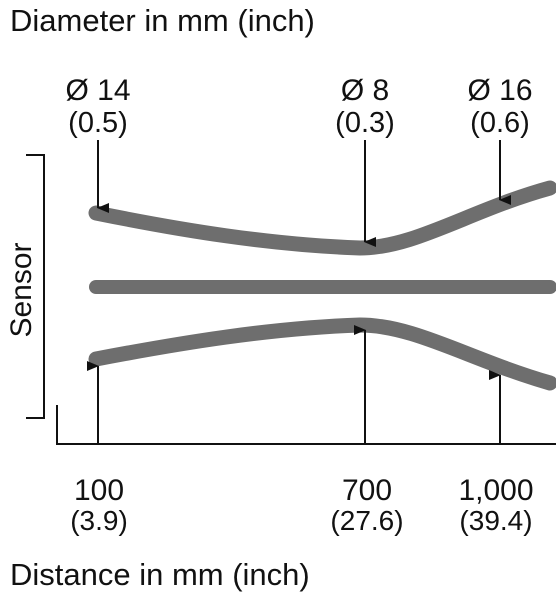 Image resolution: width=556 pixels, height=600 pixels. Describe the element at coordinates (366, 520) in the screenshot. I see `distance-inch-label-2: (27.6)` at that location.